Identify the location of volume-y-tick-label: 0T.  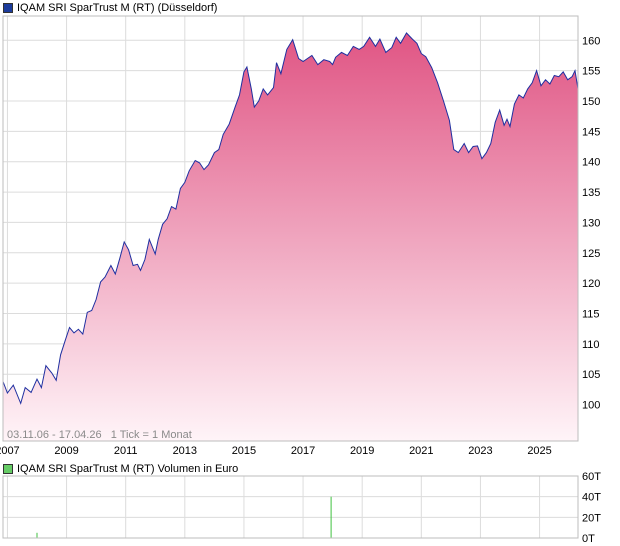
(588, 539).